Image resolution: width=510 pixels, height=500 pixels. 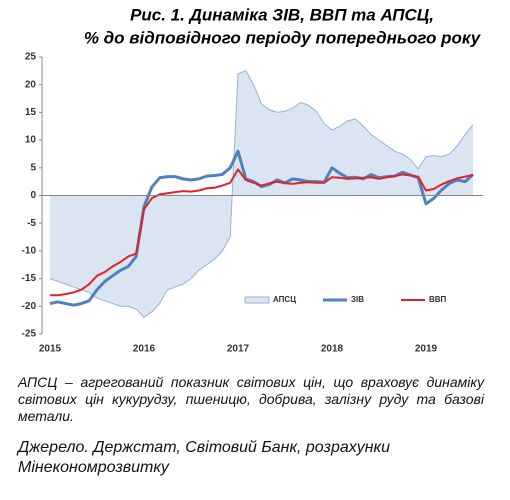 I want to click on y-tick-label: -10, so click(x=29, y=251).